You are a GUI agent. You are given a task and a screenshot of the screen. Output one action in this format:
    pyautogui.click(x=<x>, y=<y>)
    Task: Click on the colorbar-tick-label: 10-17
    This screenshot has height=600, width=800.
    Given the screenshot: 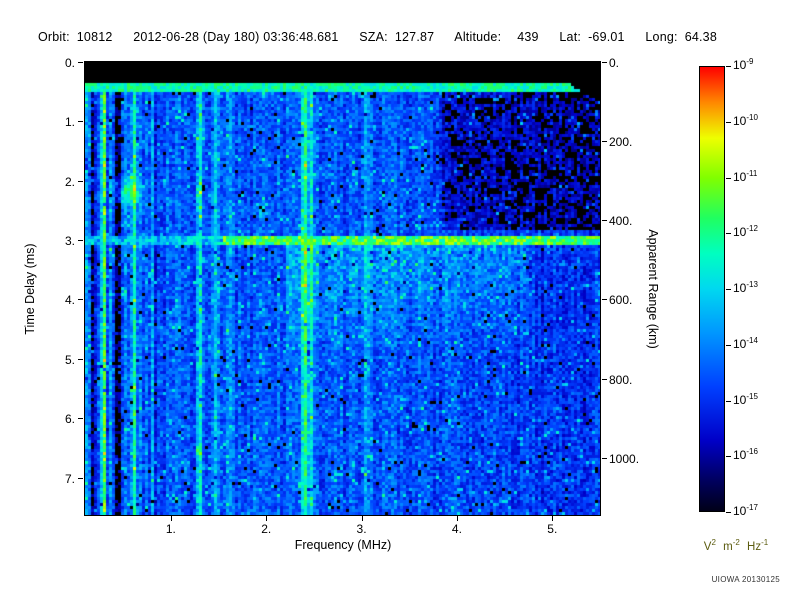 What is the action you would take?
    pyautogui.click(x=745, y=511)
    